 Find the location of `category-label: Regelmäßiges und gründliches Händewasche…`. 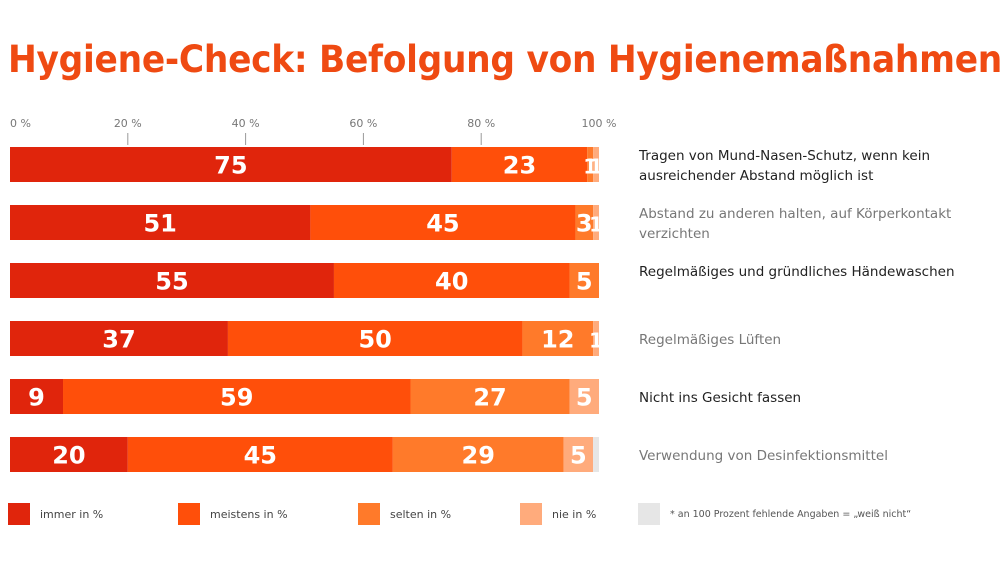

category-label: Regelmäßiges und gründliches Händewasche… is located at coordinates (797, 272).